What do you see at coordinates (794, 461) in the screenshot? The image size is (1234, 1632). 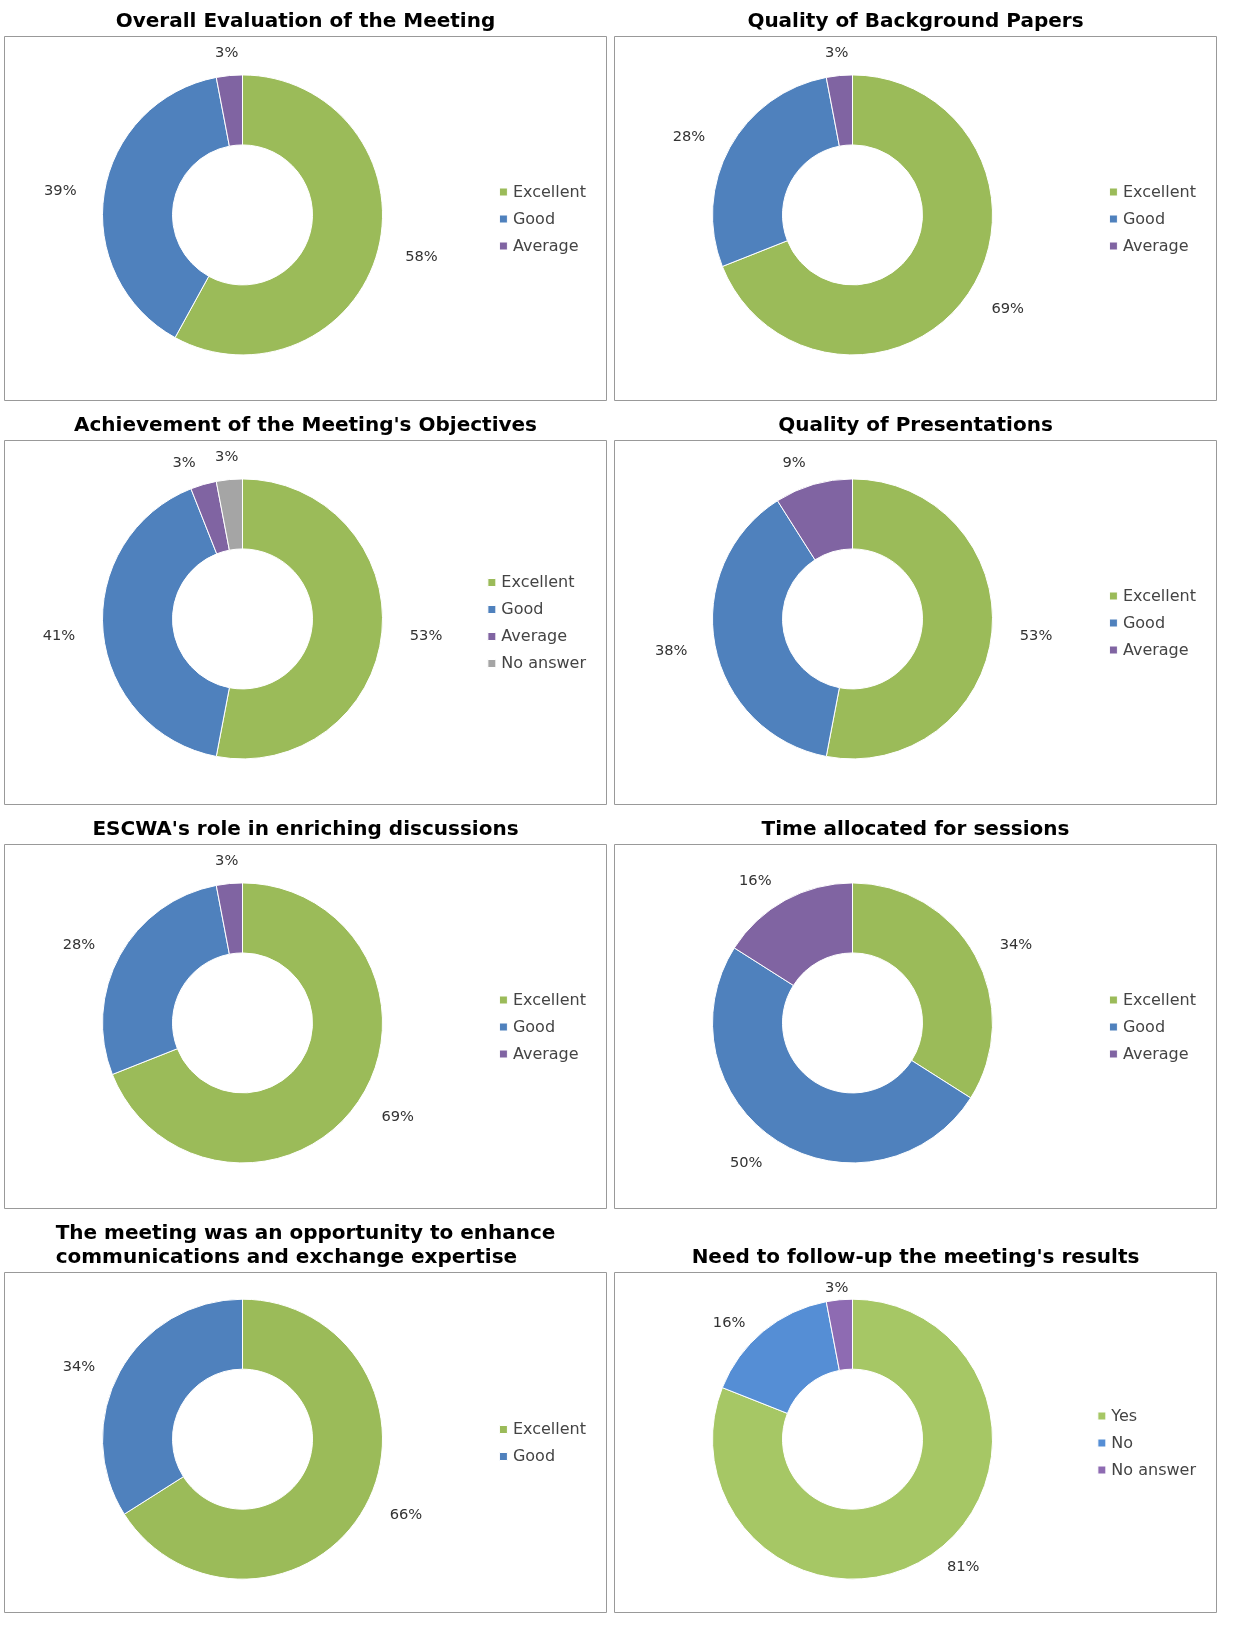 I see `data-label: 9%` at bounding box center [794, 461].